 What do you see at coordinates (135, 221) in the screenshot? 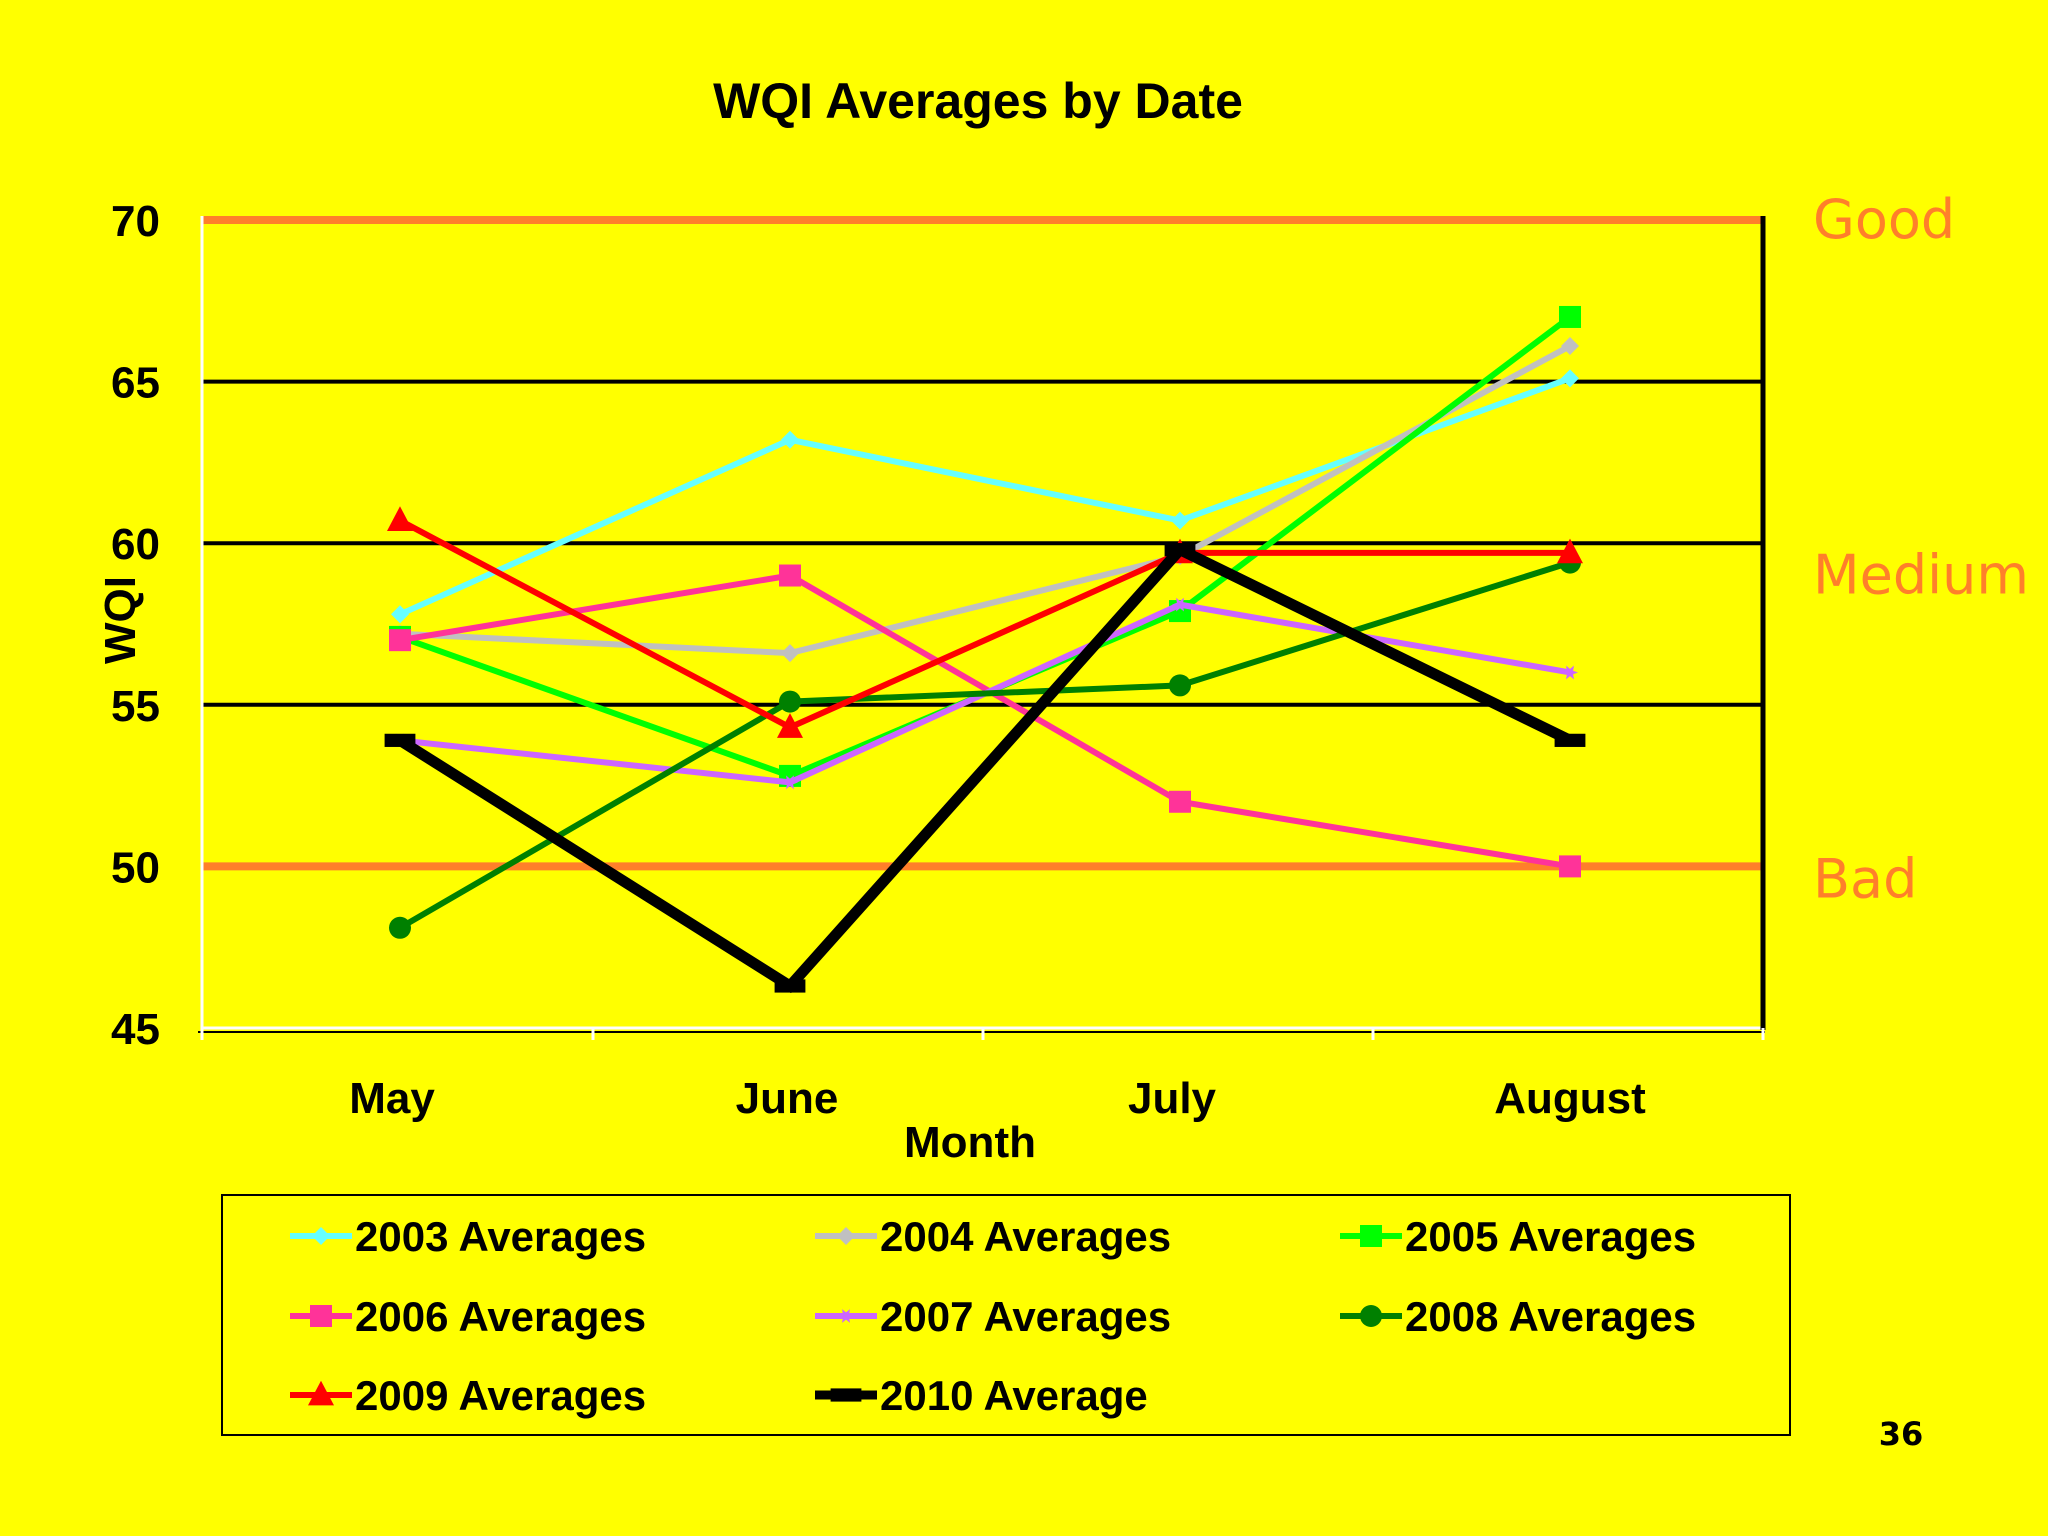
I see `y-tick-label: 70` at bounding box center [135, 221].